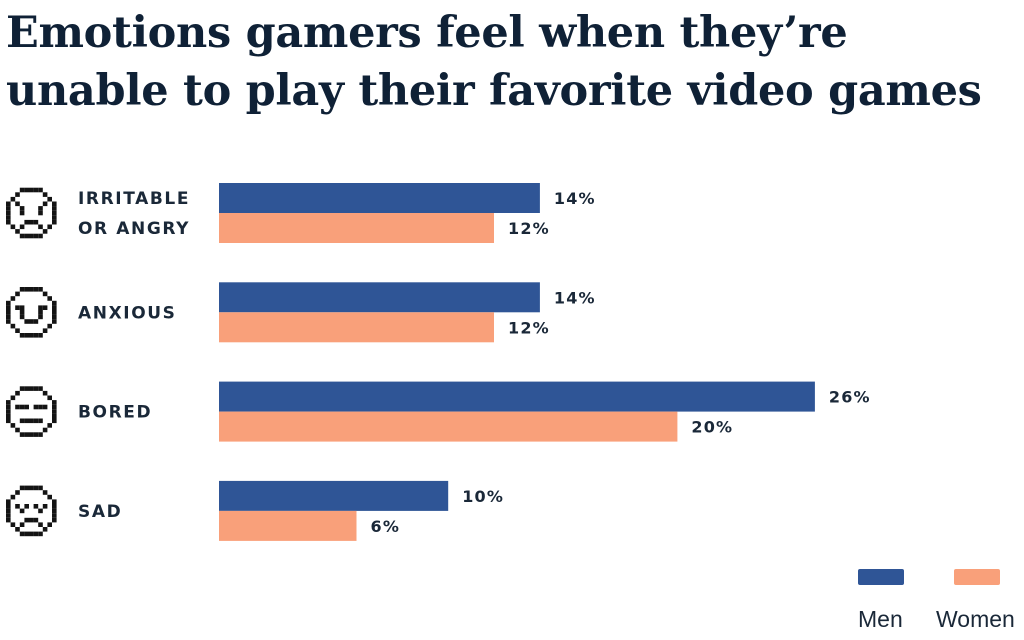  Describe the element at coordinates (134, 199) in the screenshot. I see `category-label: IRRITABLE` at that location.